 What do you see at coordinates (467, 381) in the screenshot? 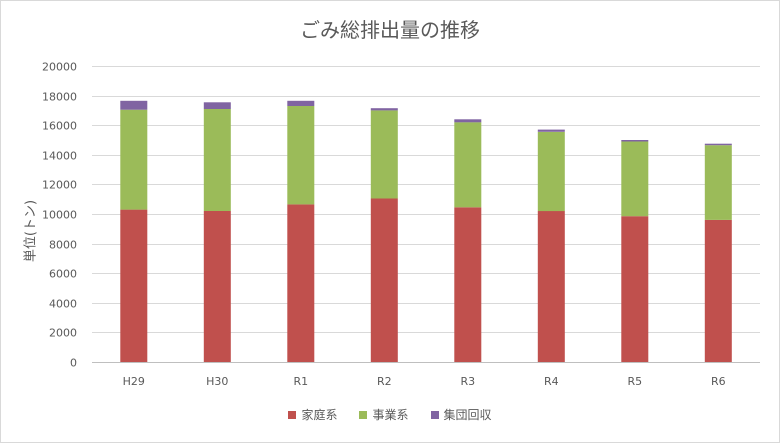
I see `x-tick-label: R3` at bounding box center [467, 381].